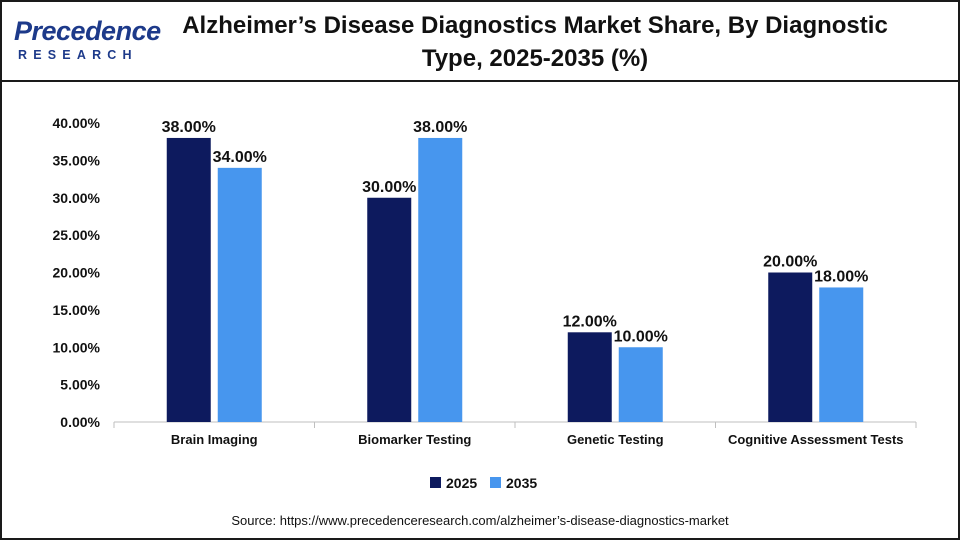 The height and width of the screenshot is (540, 960). Describe the element at coordinates (615, 439) in the screenshot. I see `x-tick-label: Genetic Testing` at that location.